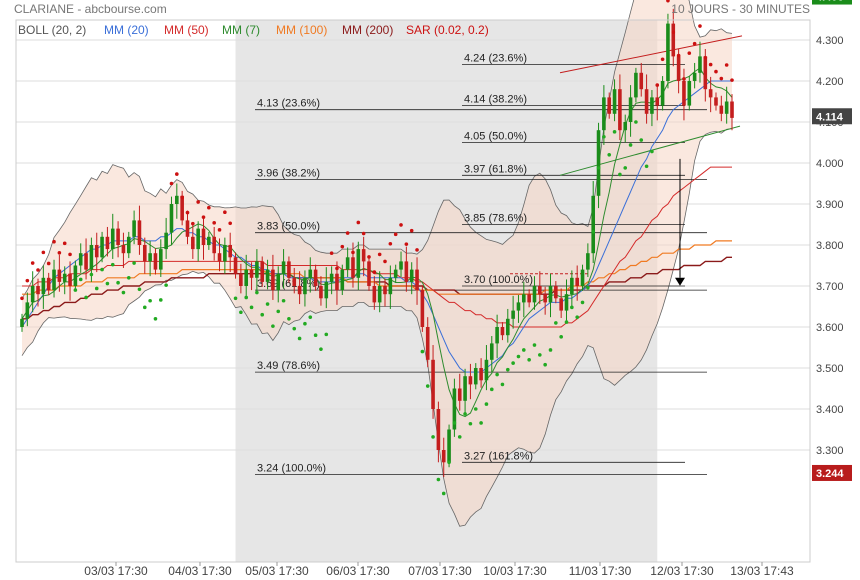 This screenshot has height=580, width=860. Describe the element at coordinates (832, 240) in the screenshot. I see `price-tags: 4.406 4.114 3.244` at that location.